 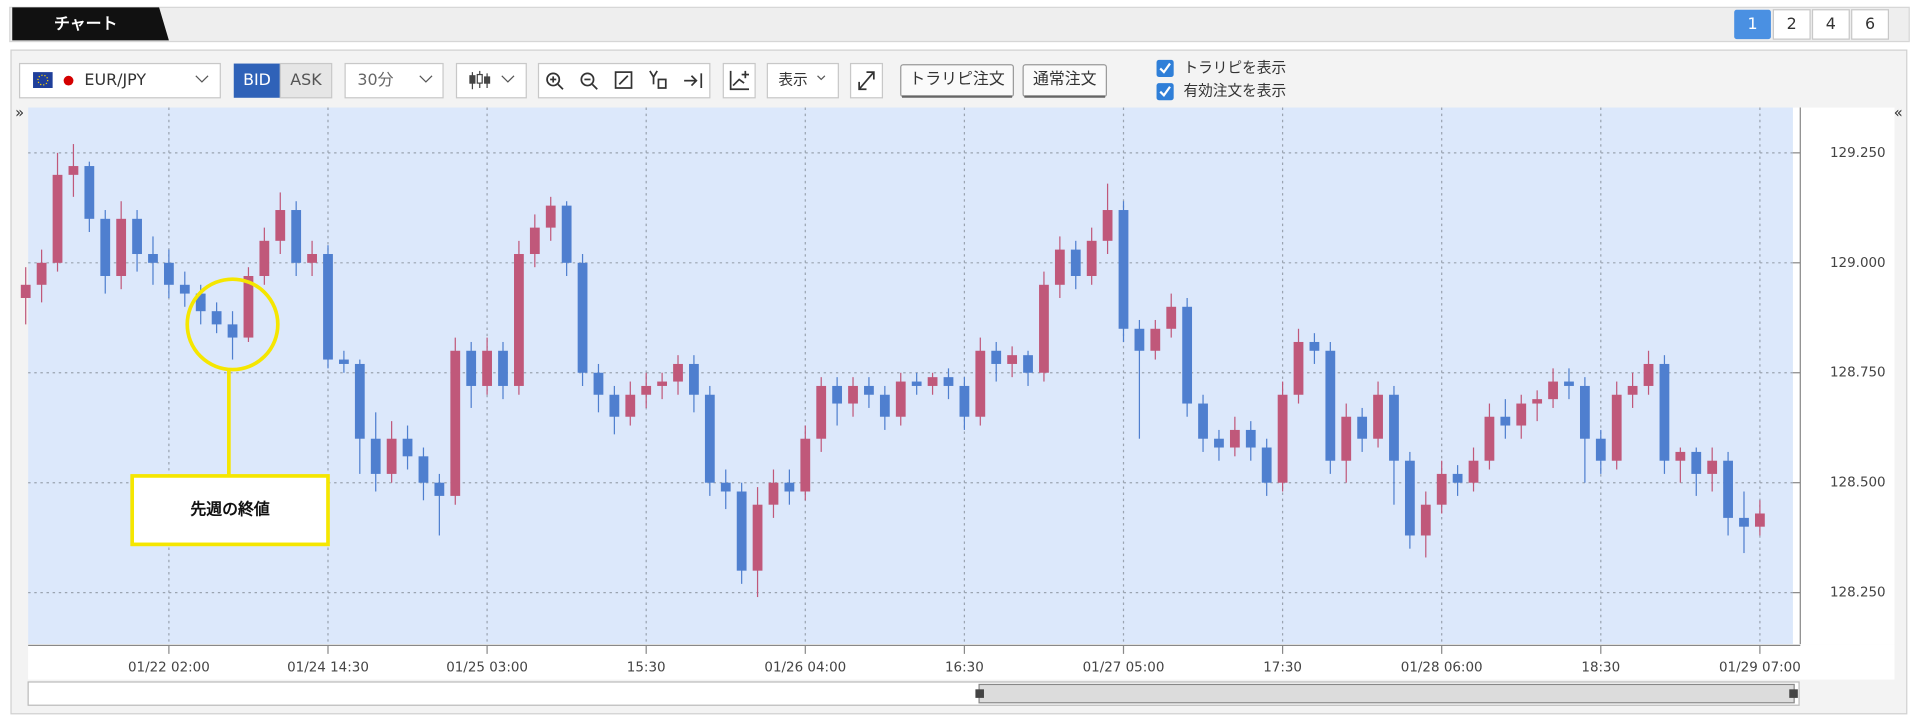 What do you see at coordinates (1065, 78) in the screenshot?
I see `normal-order-label: 通常注文` at bounding box center [1065, 78].